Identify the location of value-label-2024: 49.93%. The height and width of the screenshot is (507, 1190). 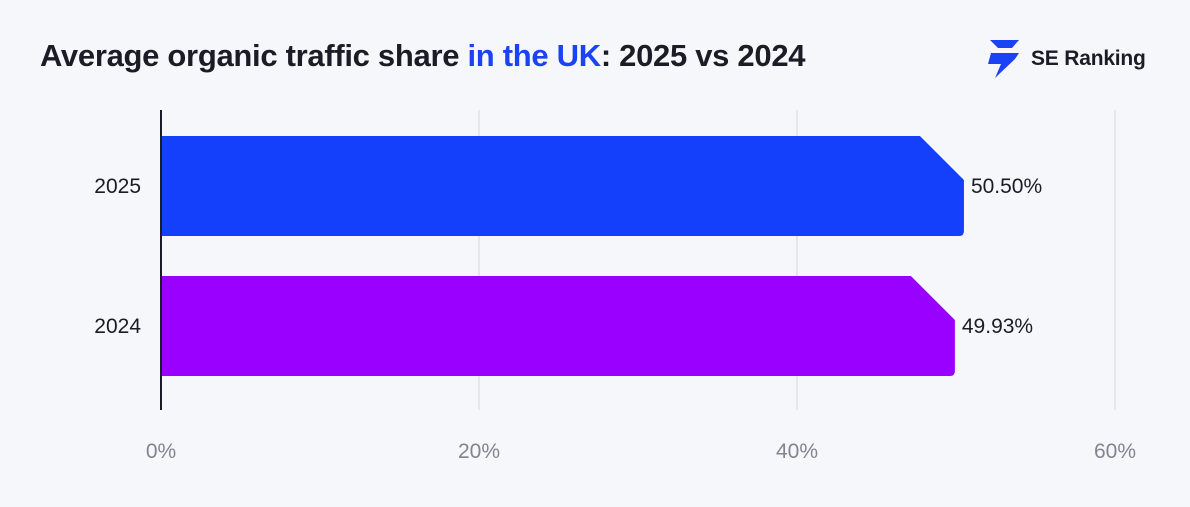
(997, 326).